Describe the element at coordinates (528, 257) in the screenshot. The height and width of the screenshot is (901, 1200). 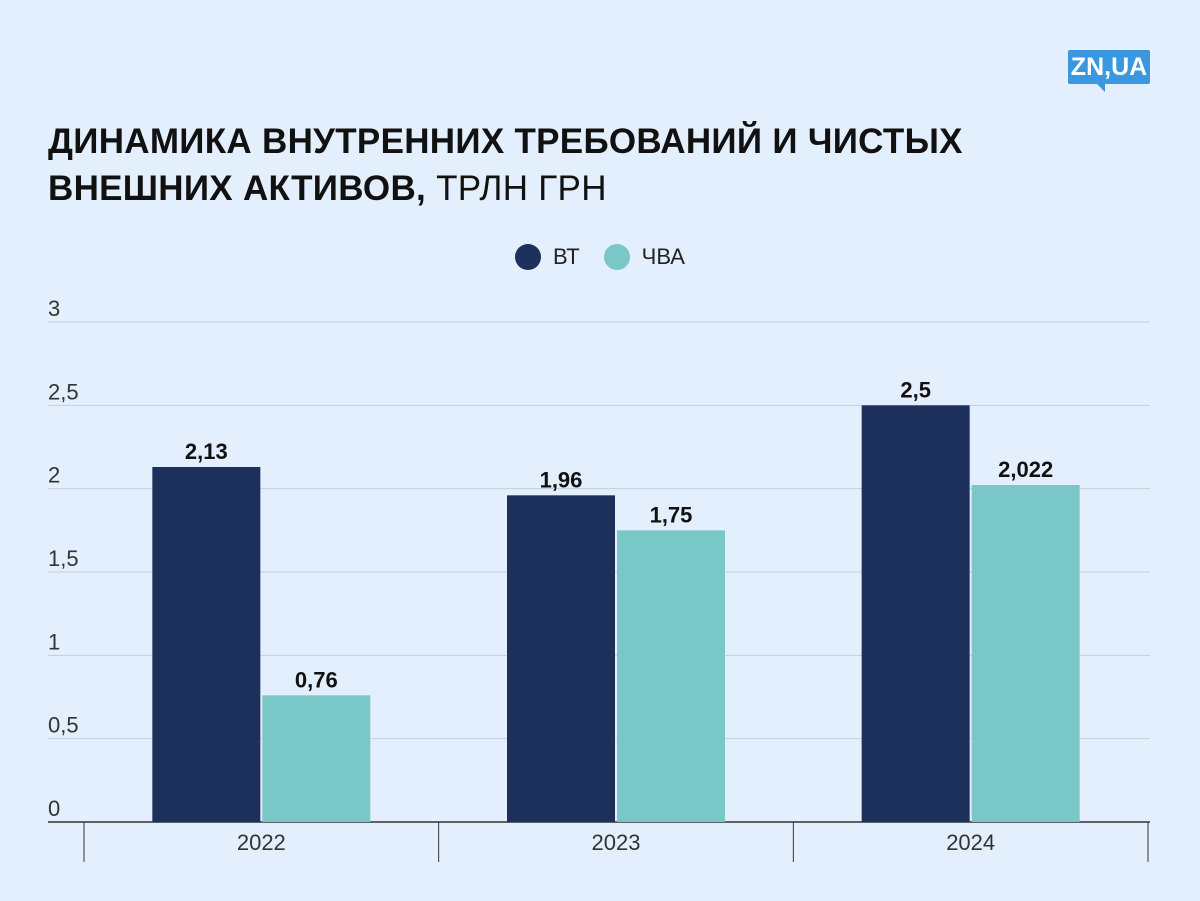
I see `legend-swatch-vt` at that location.